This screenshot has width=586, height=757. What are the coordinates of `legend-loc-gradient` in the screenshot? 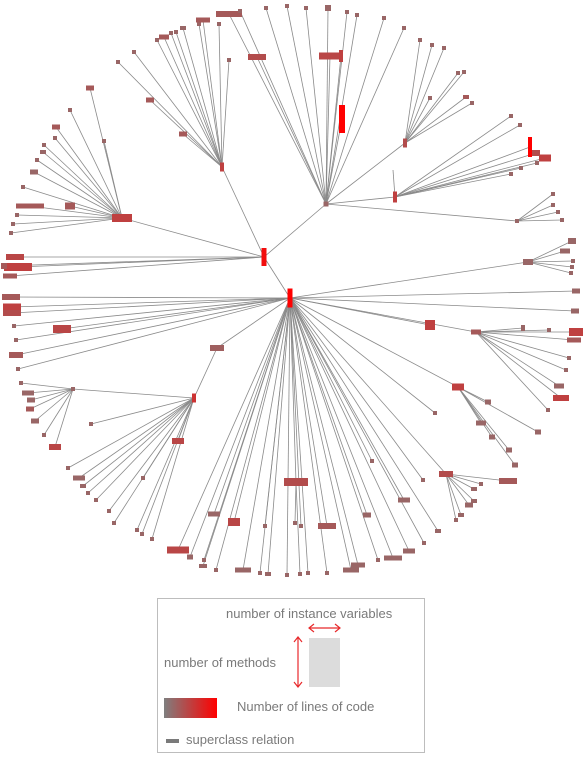 It's located at (190, 708).